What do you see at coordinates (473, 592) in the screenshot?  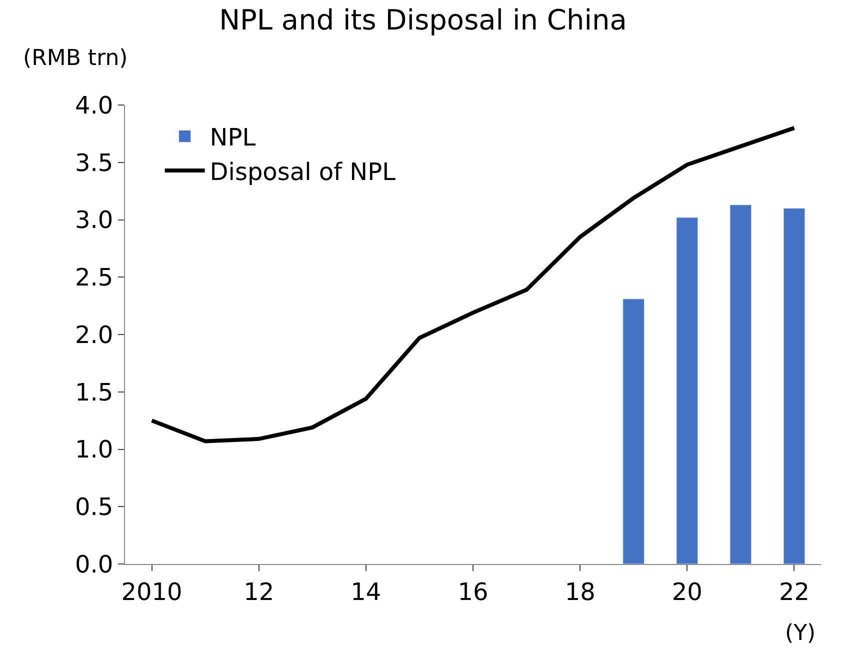 I see `x-tick-label: 16` at bounding box center [473, 592].